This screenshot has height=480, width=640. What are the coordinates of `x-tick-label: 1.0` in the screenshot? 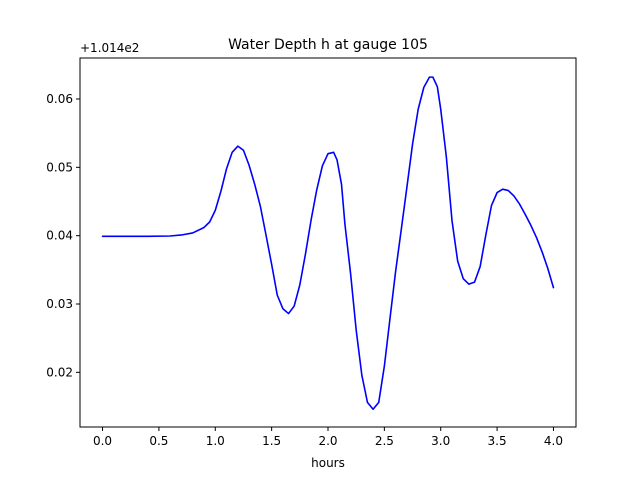 It's located at (215, 441).